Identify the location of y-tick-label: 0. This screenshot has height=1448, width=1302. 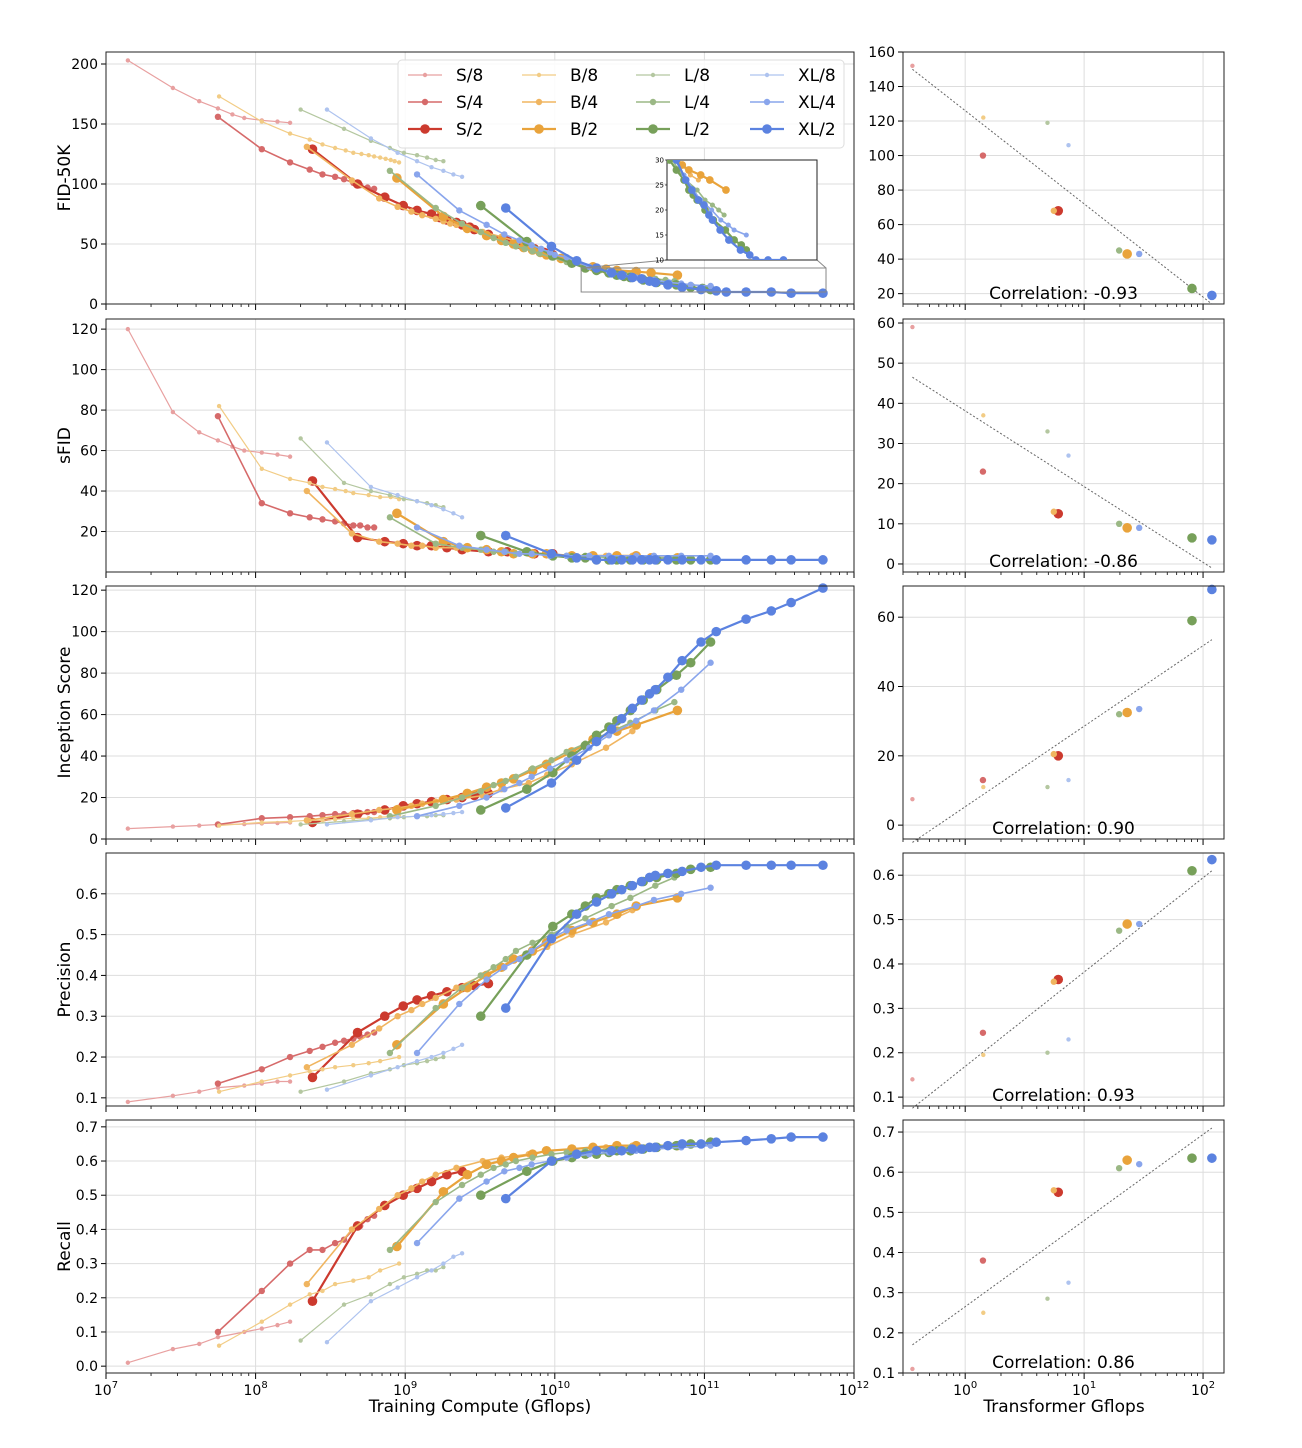
(93, 305).